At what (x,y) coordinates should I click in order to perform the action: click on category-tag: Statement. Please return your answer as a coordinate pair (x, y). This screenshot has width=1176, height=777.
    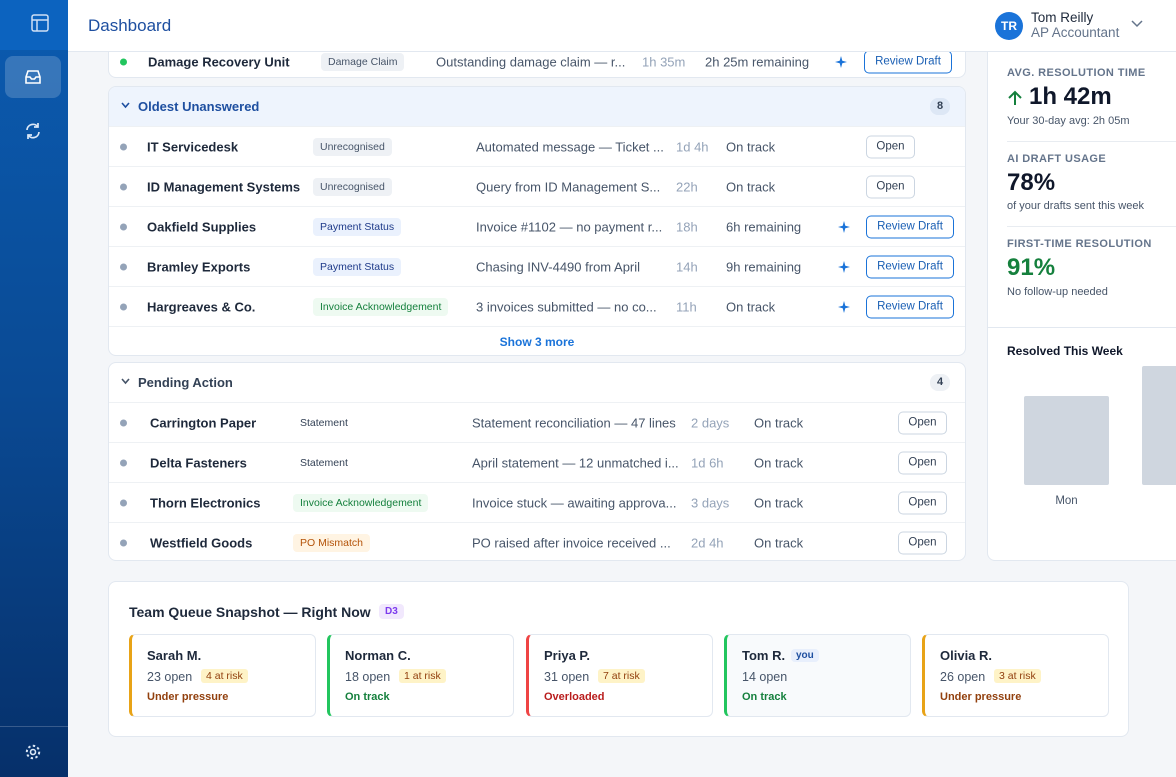
    Looking at the image, I should click on (324, 462).